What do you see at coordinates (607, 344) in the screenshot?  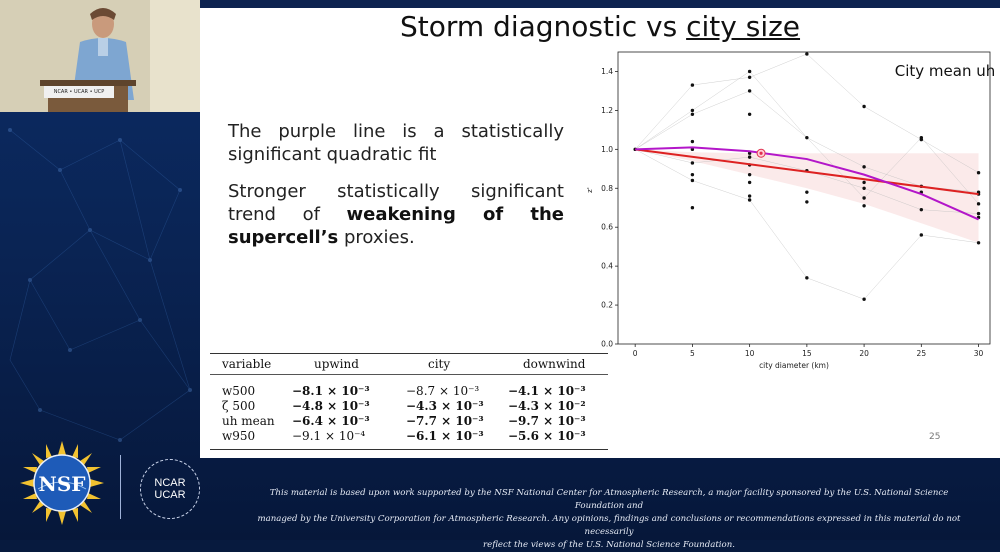 I see `y-tick-label: 0.0` at bounding box center [607, 344].